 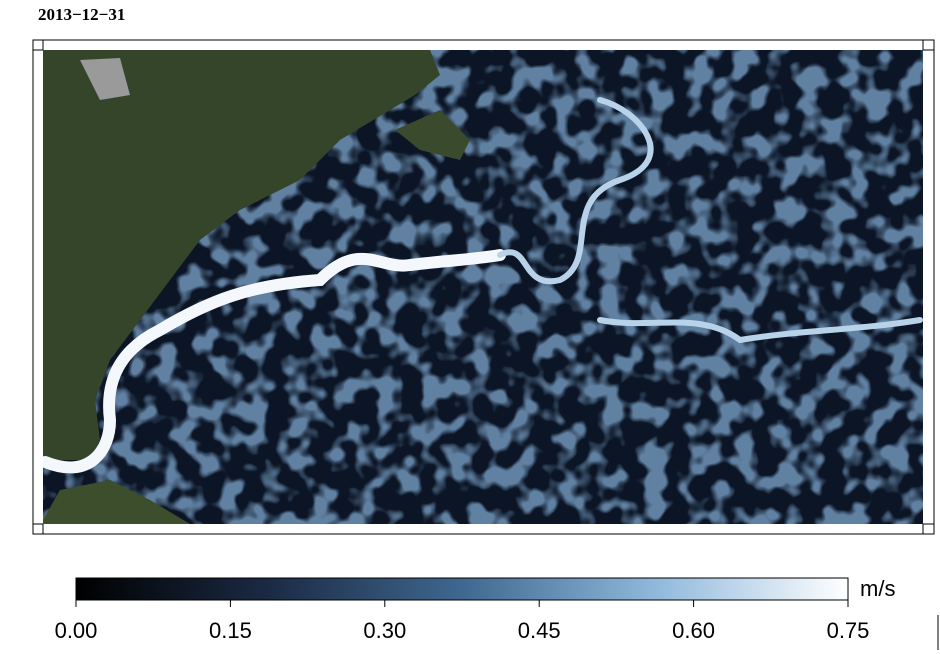 What do you see at coordinates (81, 14) in the screenshot?
I see `title: 2013−12−31` at bounding box center [81, 14].